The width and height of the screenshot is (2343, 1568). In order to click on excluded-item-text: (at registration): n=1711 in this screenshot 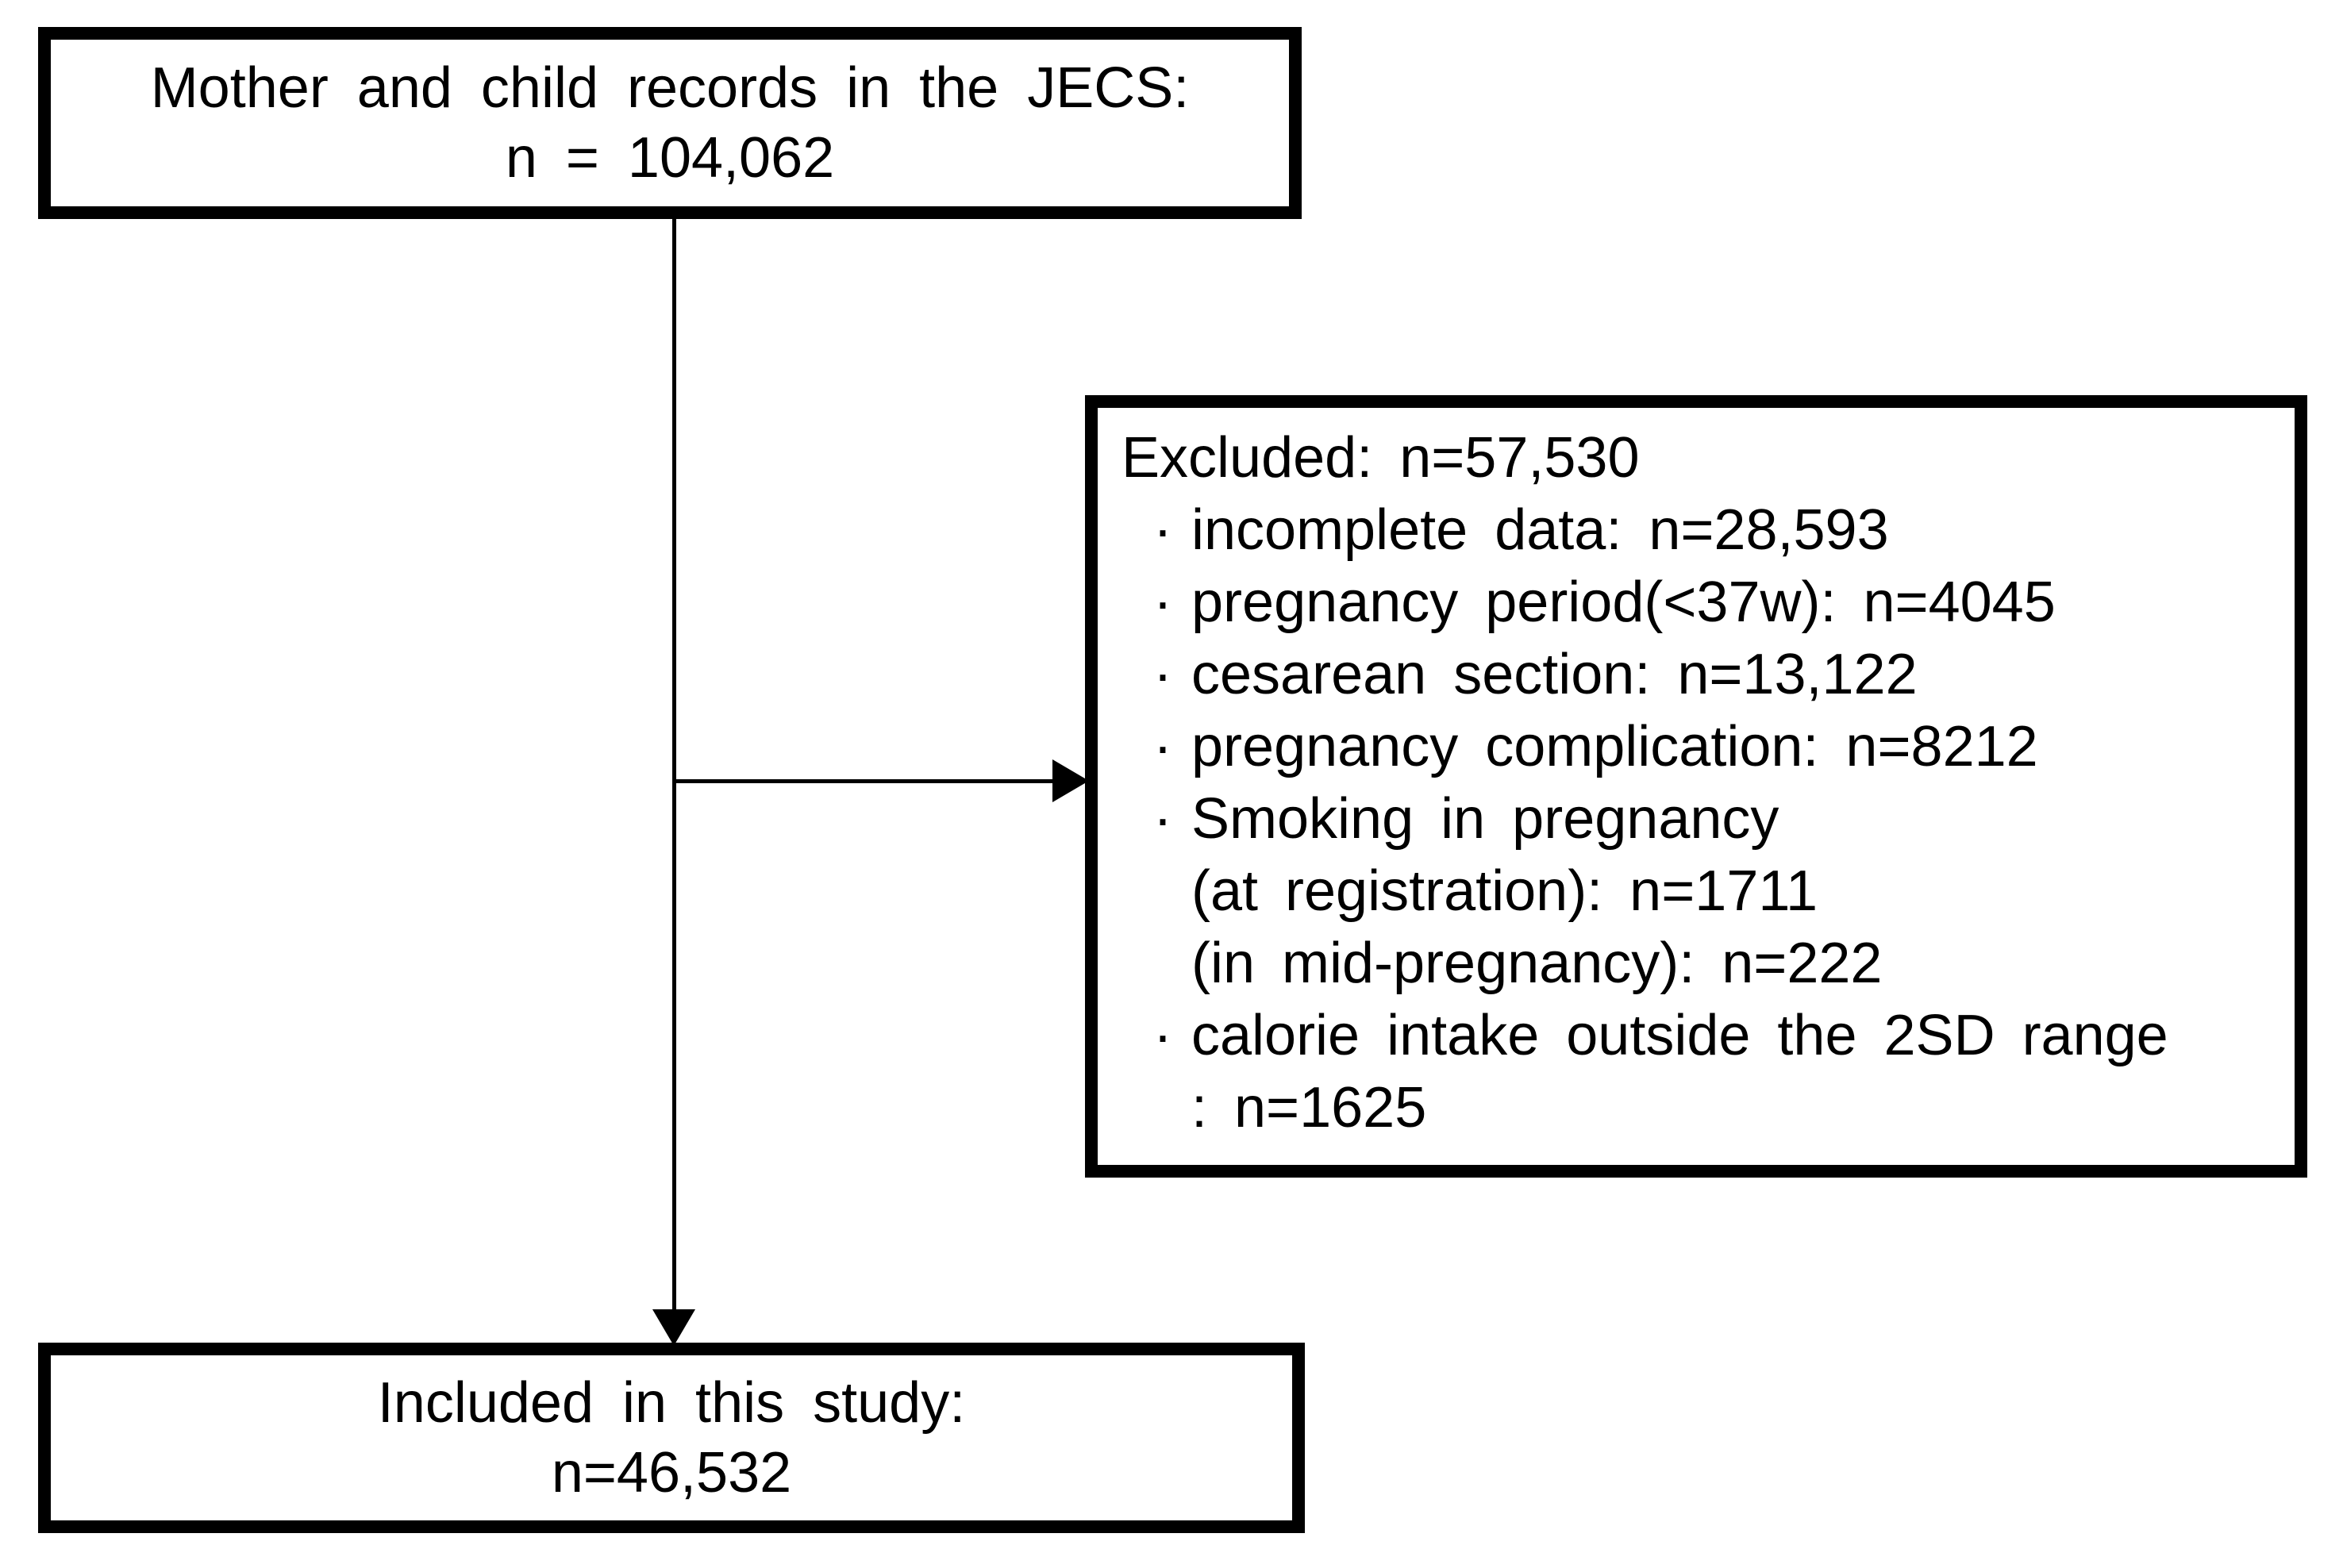, I will do `click(1504, 891)`.